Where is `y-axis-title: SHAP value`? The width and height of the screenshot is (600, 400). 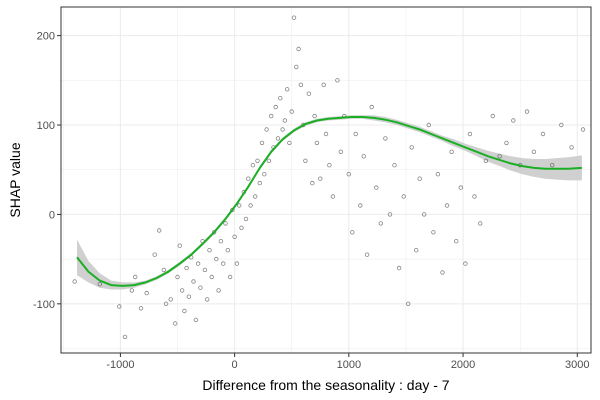 y-axis-title: SHAP value is located at coordinates (15, 179).